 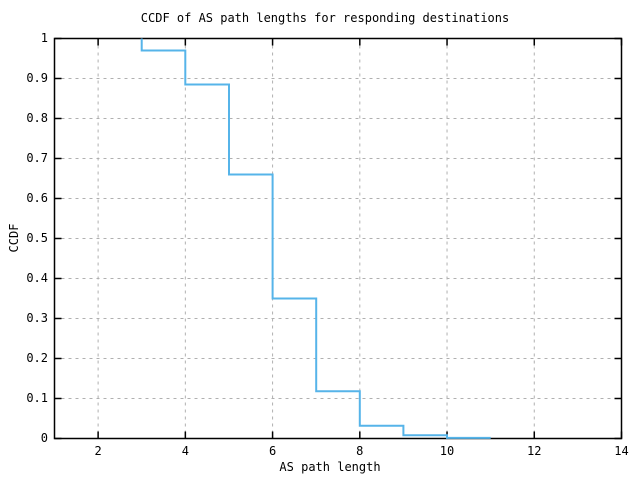 I want to click on x-tick-label: 4, so click(x=185, y=451).